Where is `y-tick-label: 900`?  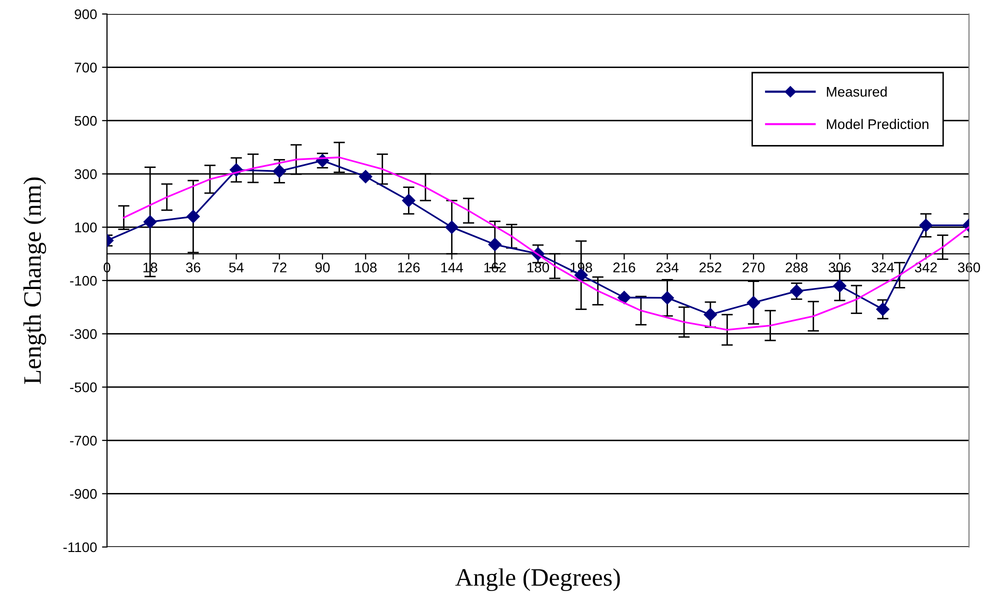 y-tick-label: 900 is located at coordinates (85, 14).